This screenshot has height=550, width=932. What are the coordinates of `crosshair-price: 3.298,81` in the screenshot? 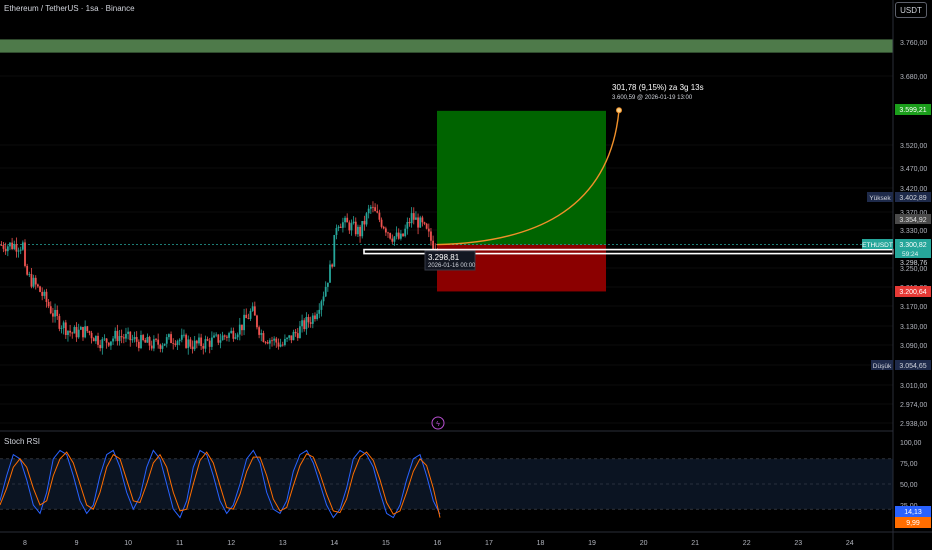 It's located at (444, 257).